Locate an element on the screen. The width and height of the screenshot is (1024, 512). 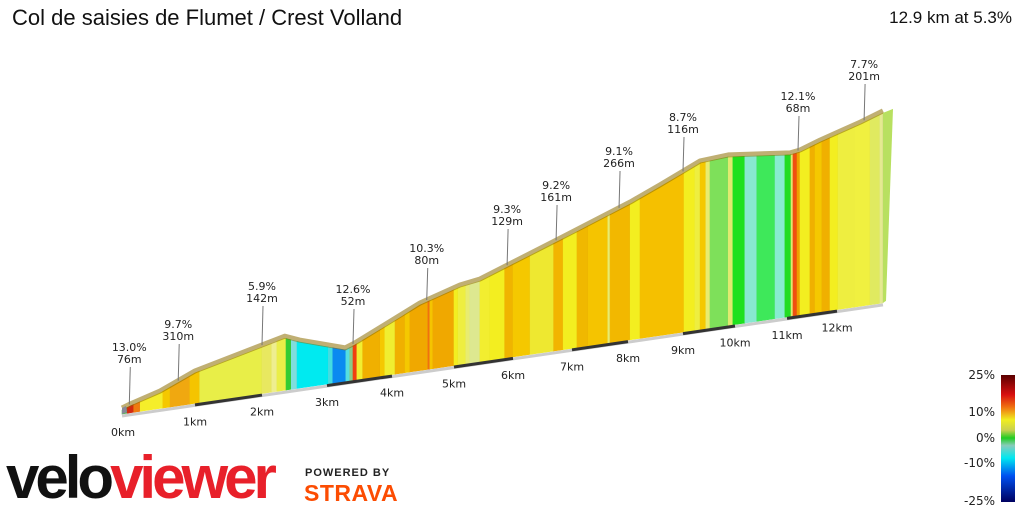
annotation-length: 201m is located at coordinates (864, 76).